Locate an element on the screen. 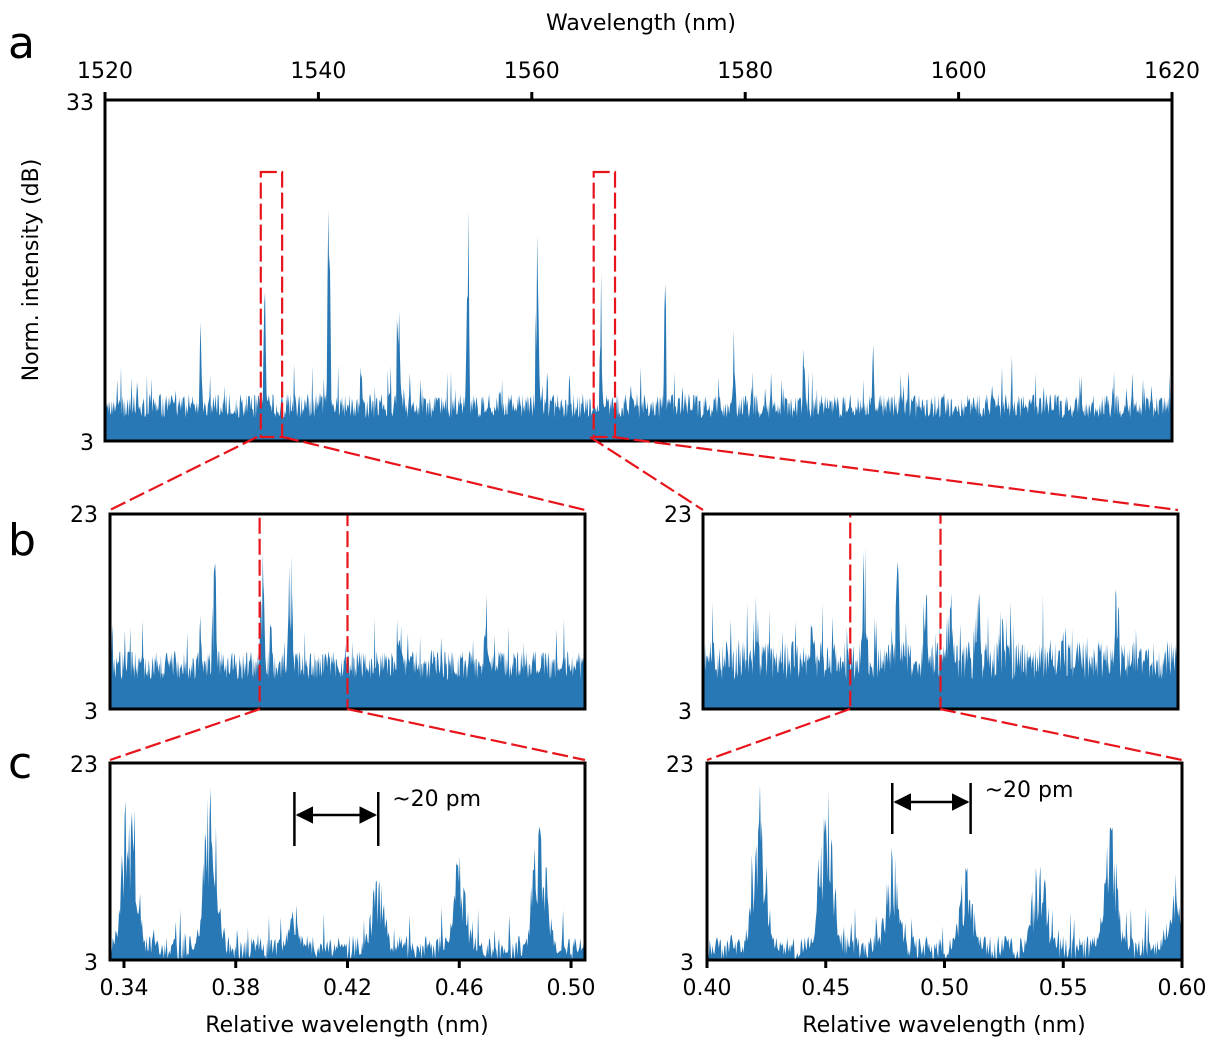  zoom-line-a-bl-left is located at coordinates (183, 473).